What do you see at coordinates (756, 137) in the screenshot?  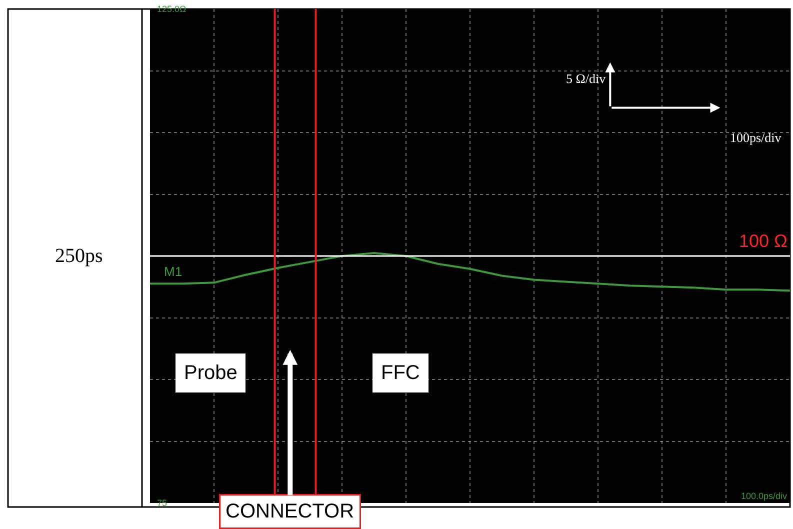 I see `annotation: 100ps/div` at bounding box center [756, 137].